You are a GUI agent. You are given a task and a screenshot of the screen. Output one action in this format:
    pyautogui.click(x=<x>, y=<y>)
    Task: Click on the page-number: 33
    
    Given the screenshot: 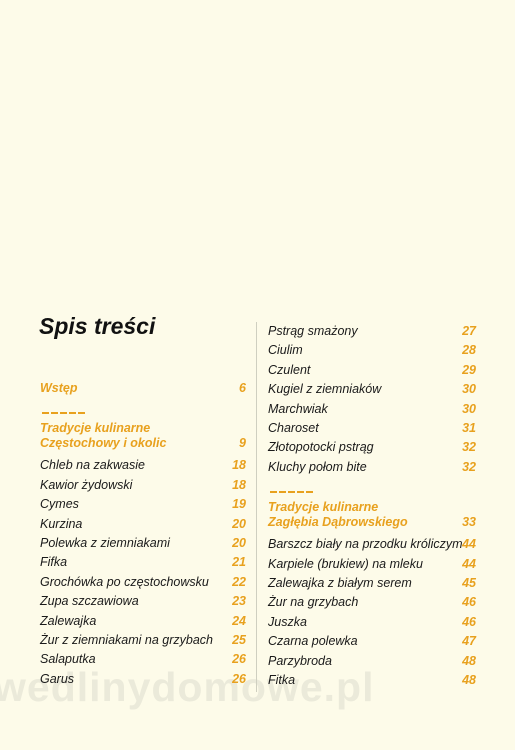 What is the action you would take?
    pyautogui.click(x=469, y=522)
    